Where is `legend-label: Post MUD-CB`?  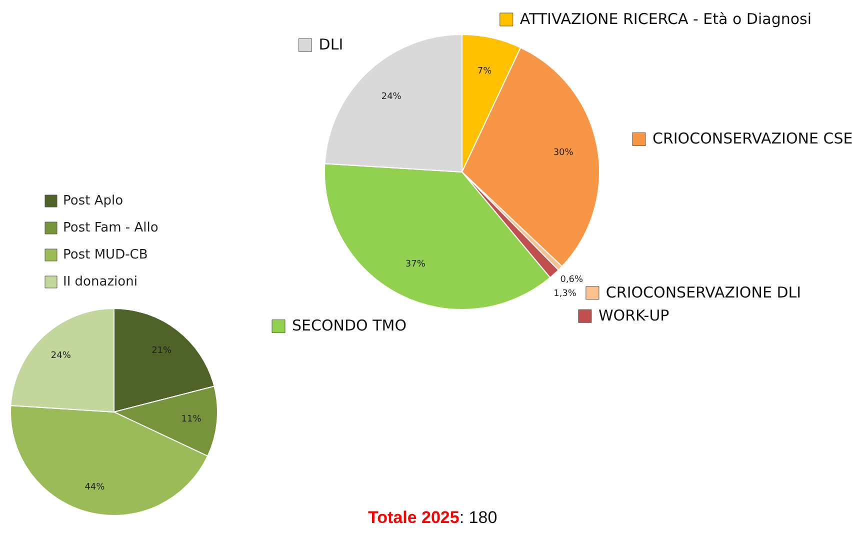 legend-label: Post MUD-CB is located at coordinates (105, 254).